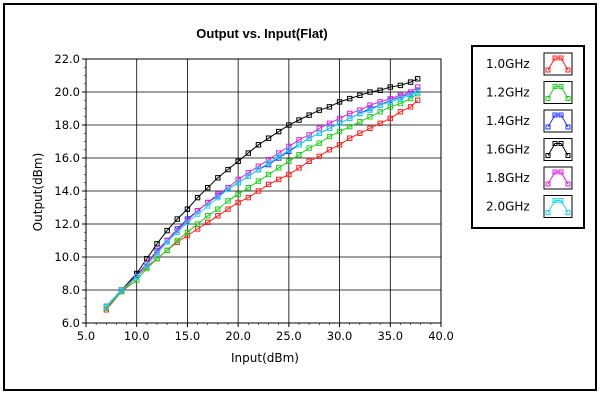  I want to click on legend-label: 1.4GHz, so click(508, 121).